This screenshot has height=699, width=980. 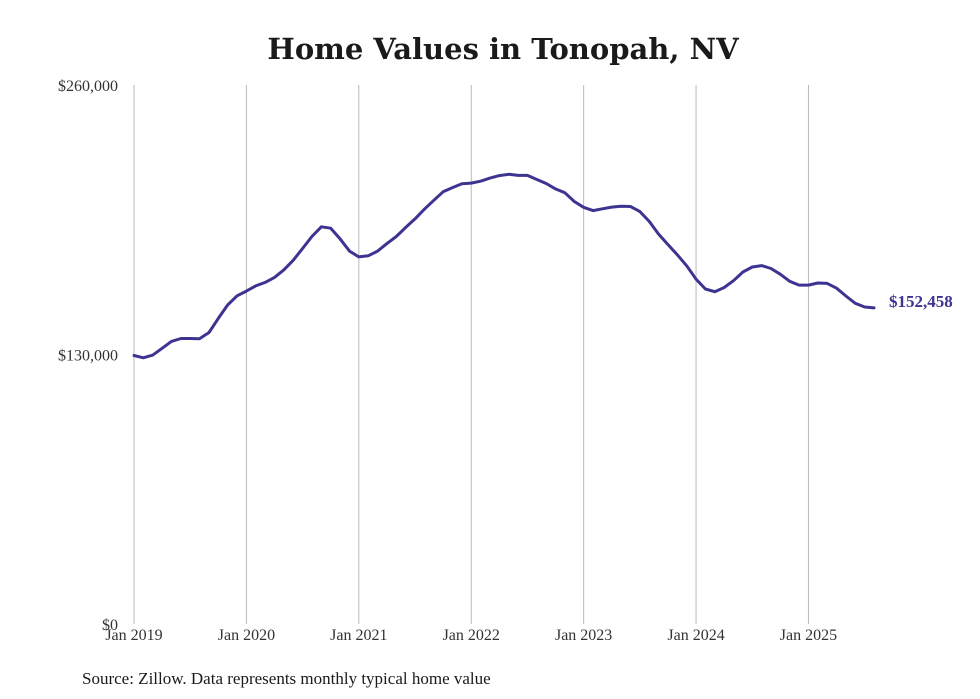 I want to click on x-tick-label: Jan 2020, so click(x=246, y=635).